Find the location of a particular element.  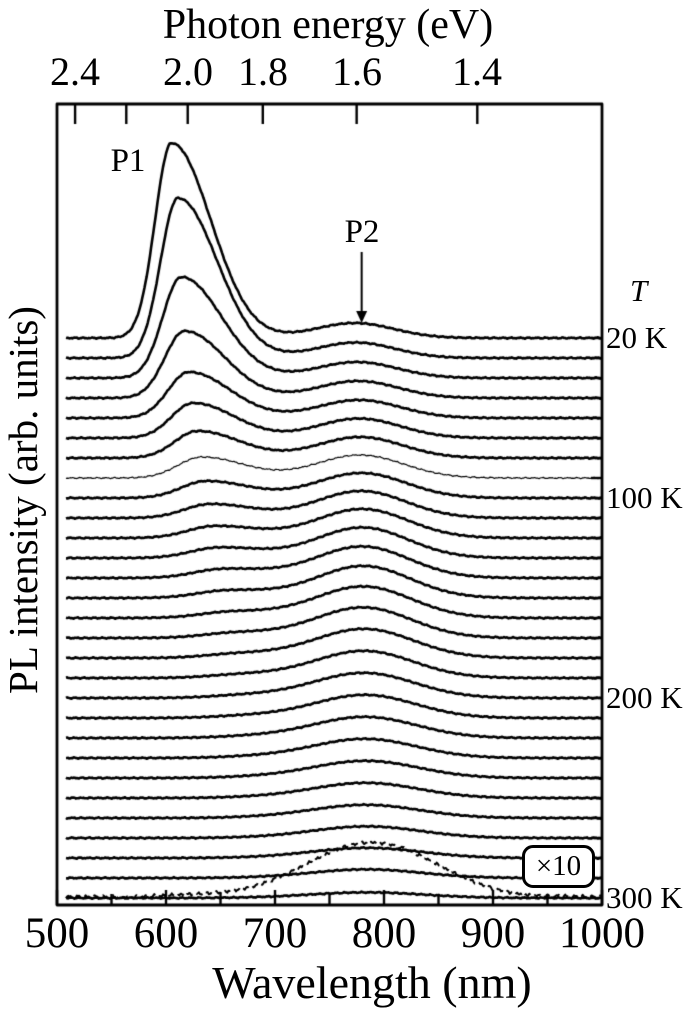

top-tick-label-2_0: 2.0 is located at coordinates (188, 71).